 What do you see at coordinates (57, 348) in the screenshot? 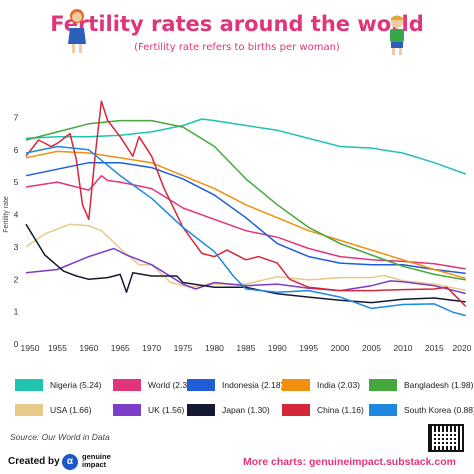
I see `x-tick-label: 1955` at bounding box center [57, 348].